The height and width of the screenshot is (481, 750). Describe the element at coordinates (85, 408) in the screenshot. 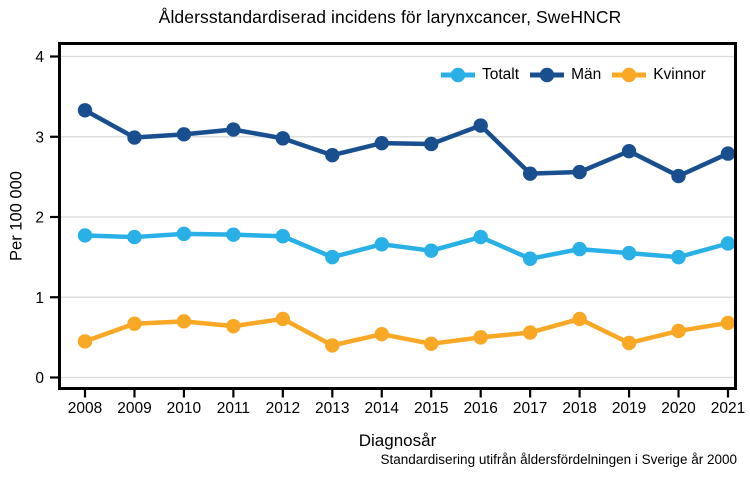

I see `x-tick-label: 2008` at that location.